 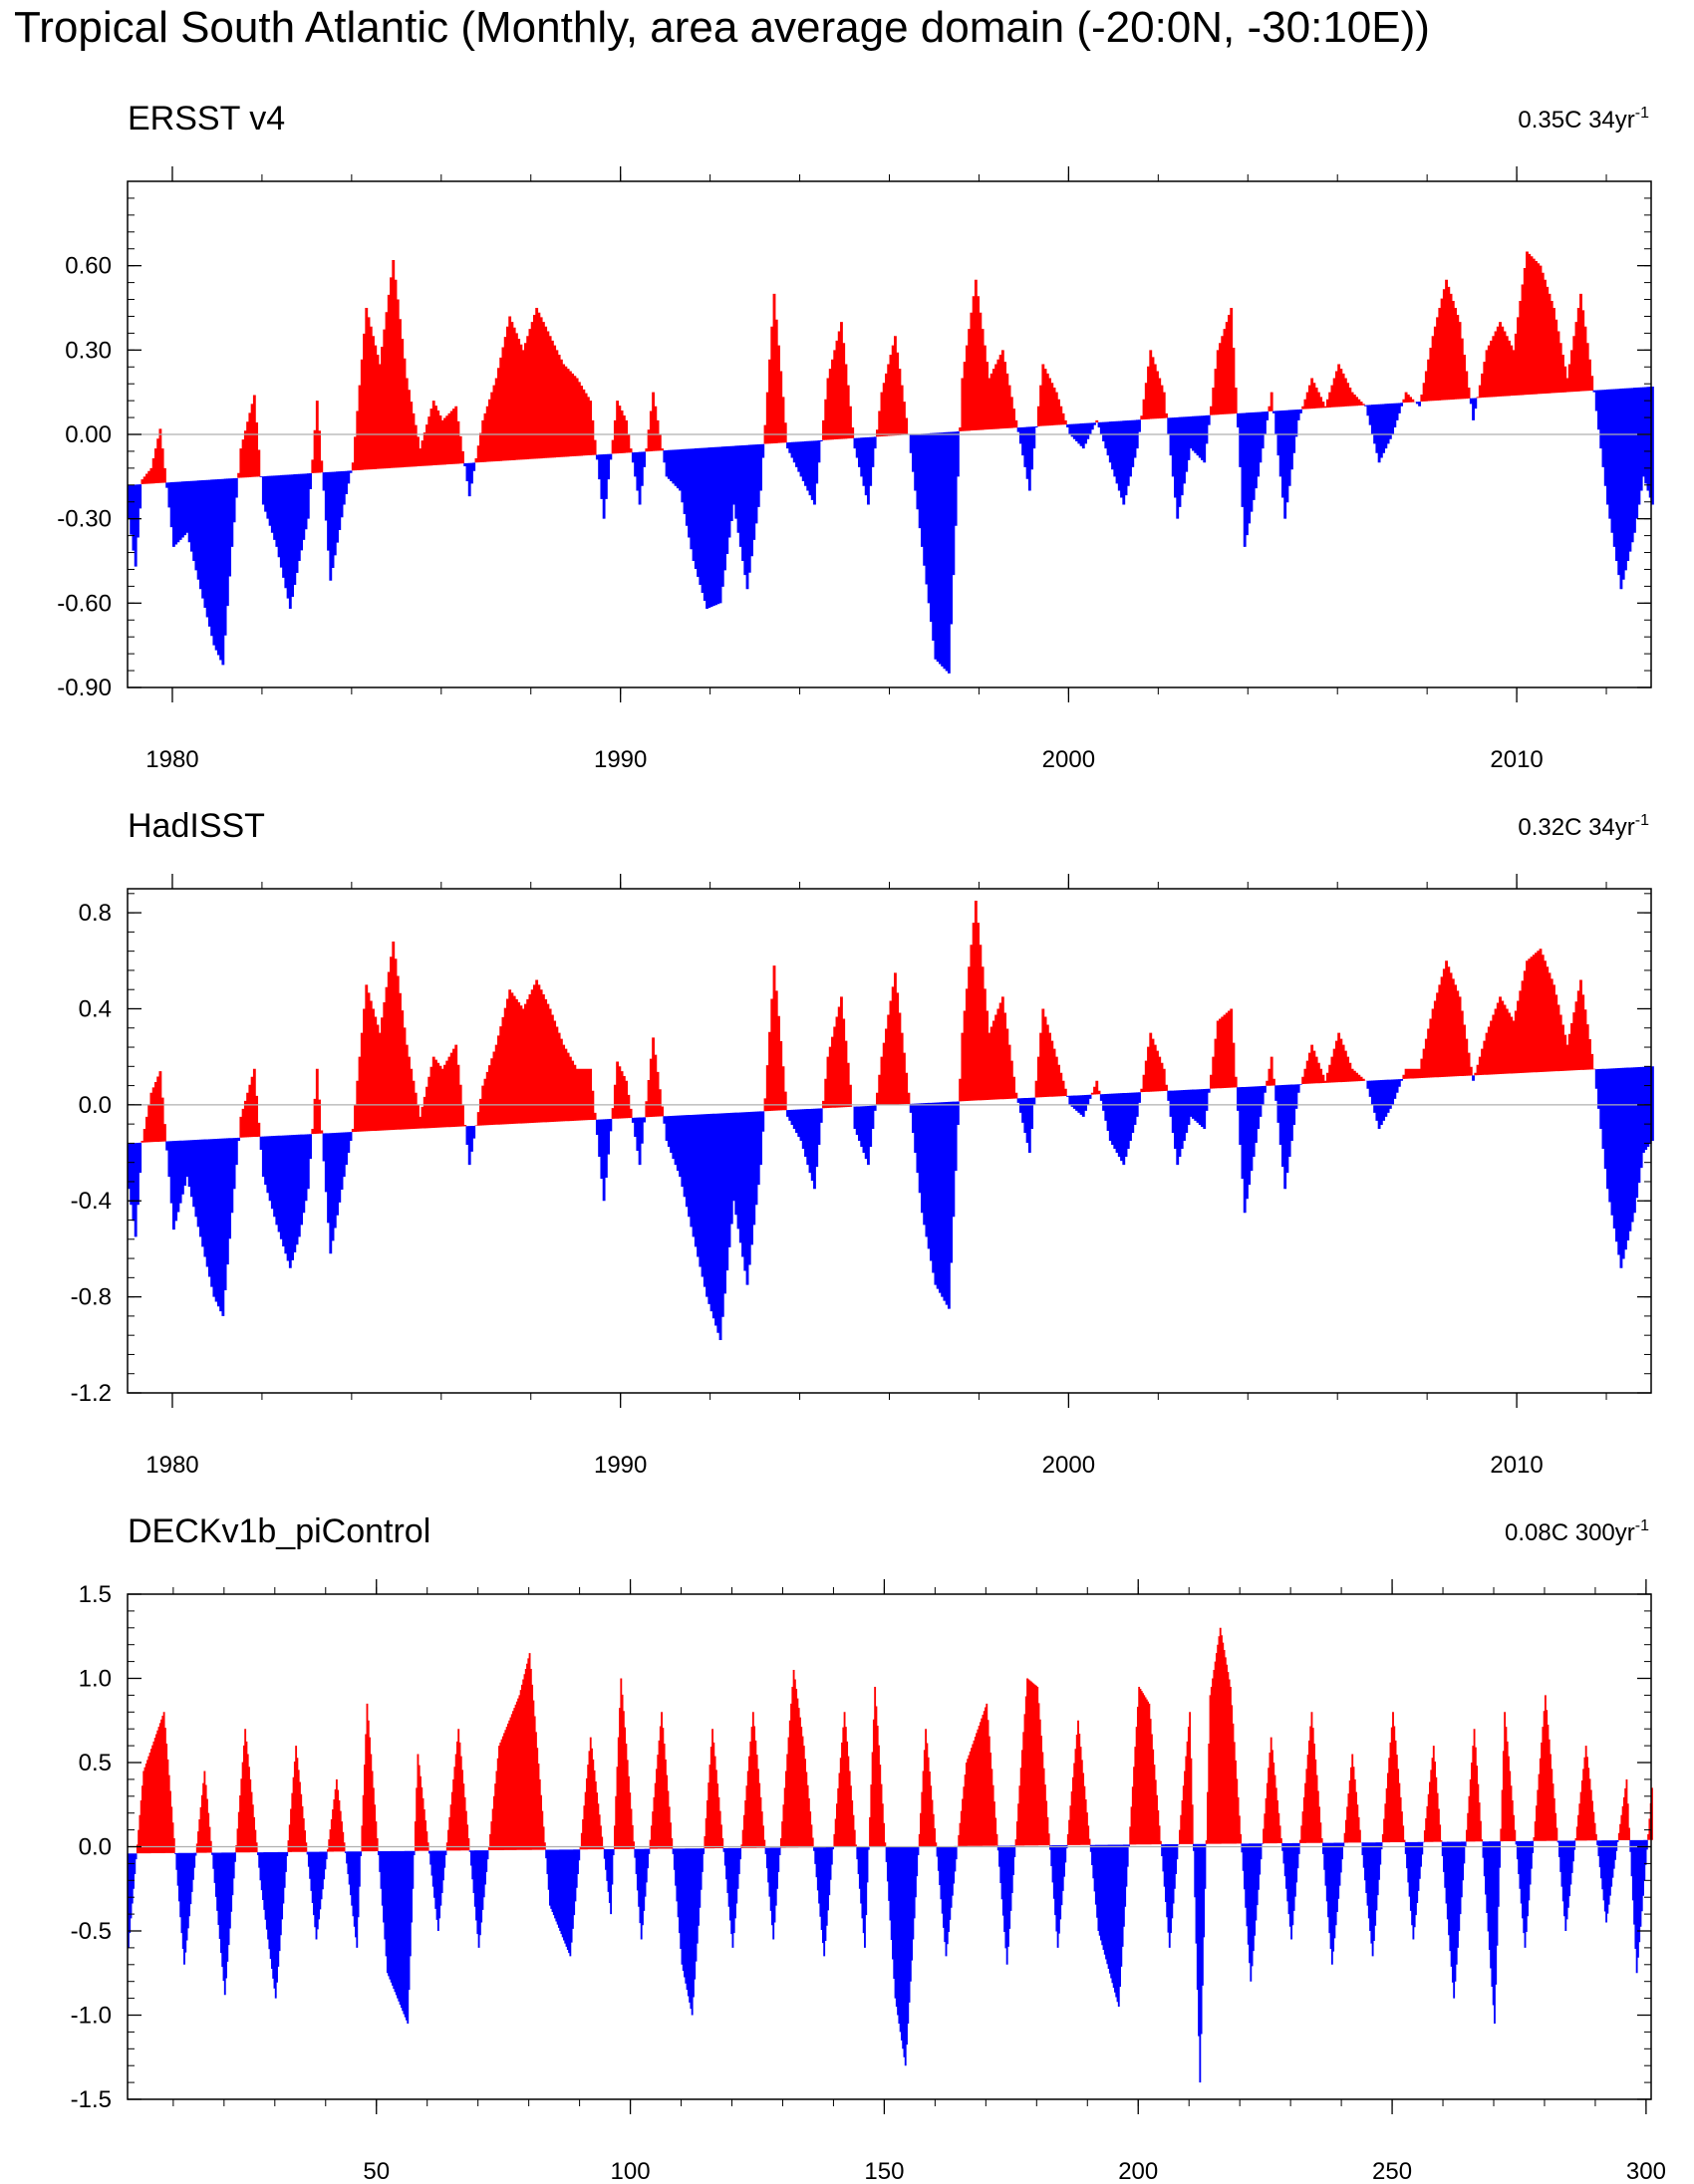 I want to click on y-tick-label: -1.2, so click(x=91, y=1393).